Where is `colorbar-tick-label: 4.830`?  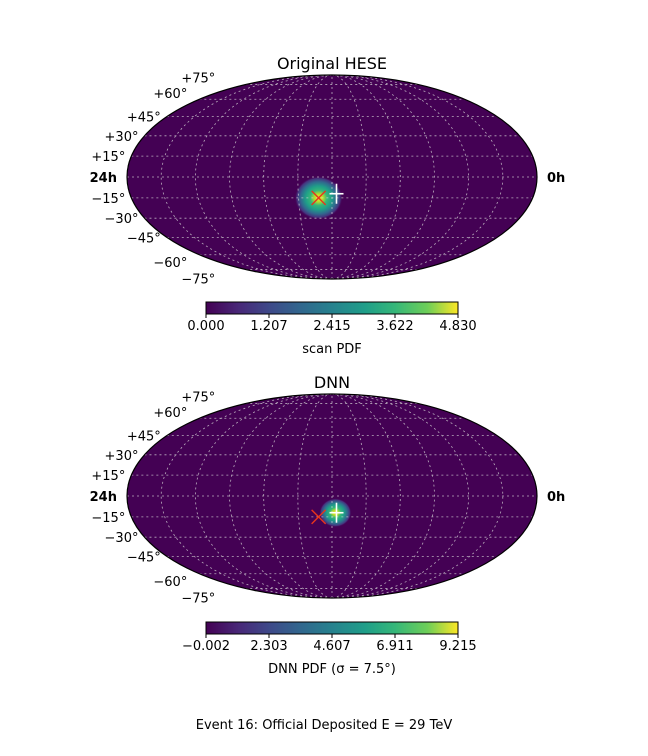 colorbar-tick-label: 4.830 is located at coordinates (457, 326).